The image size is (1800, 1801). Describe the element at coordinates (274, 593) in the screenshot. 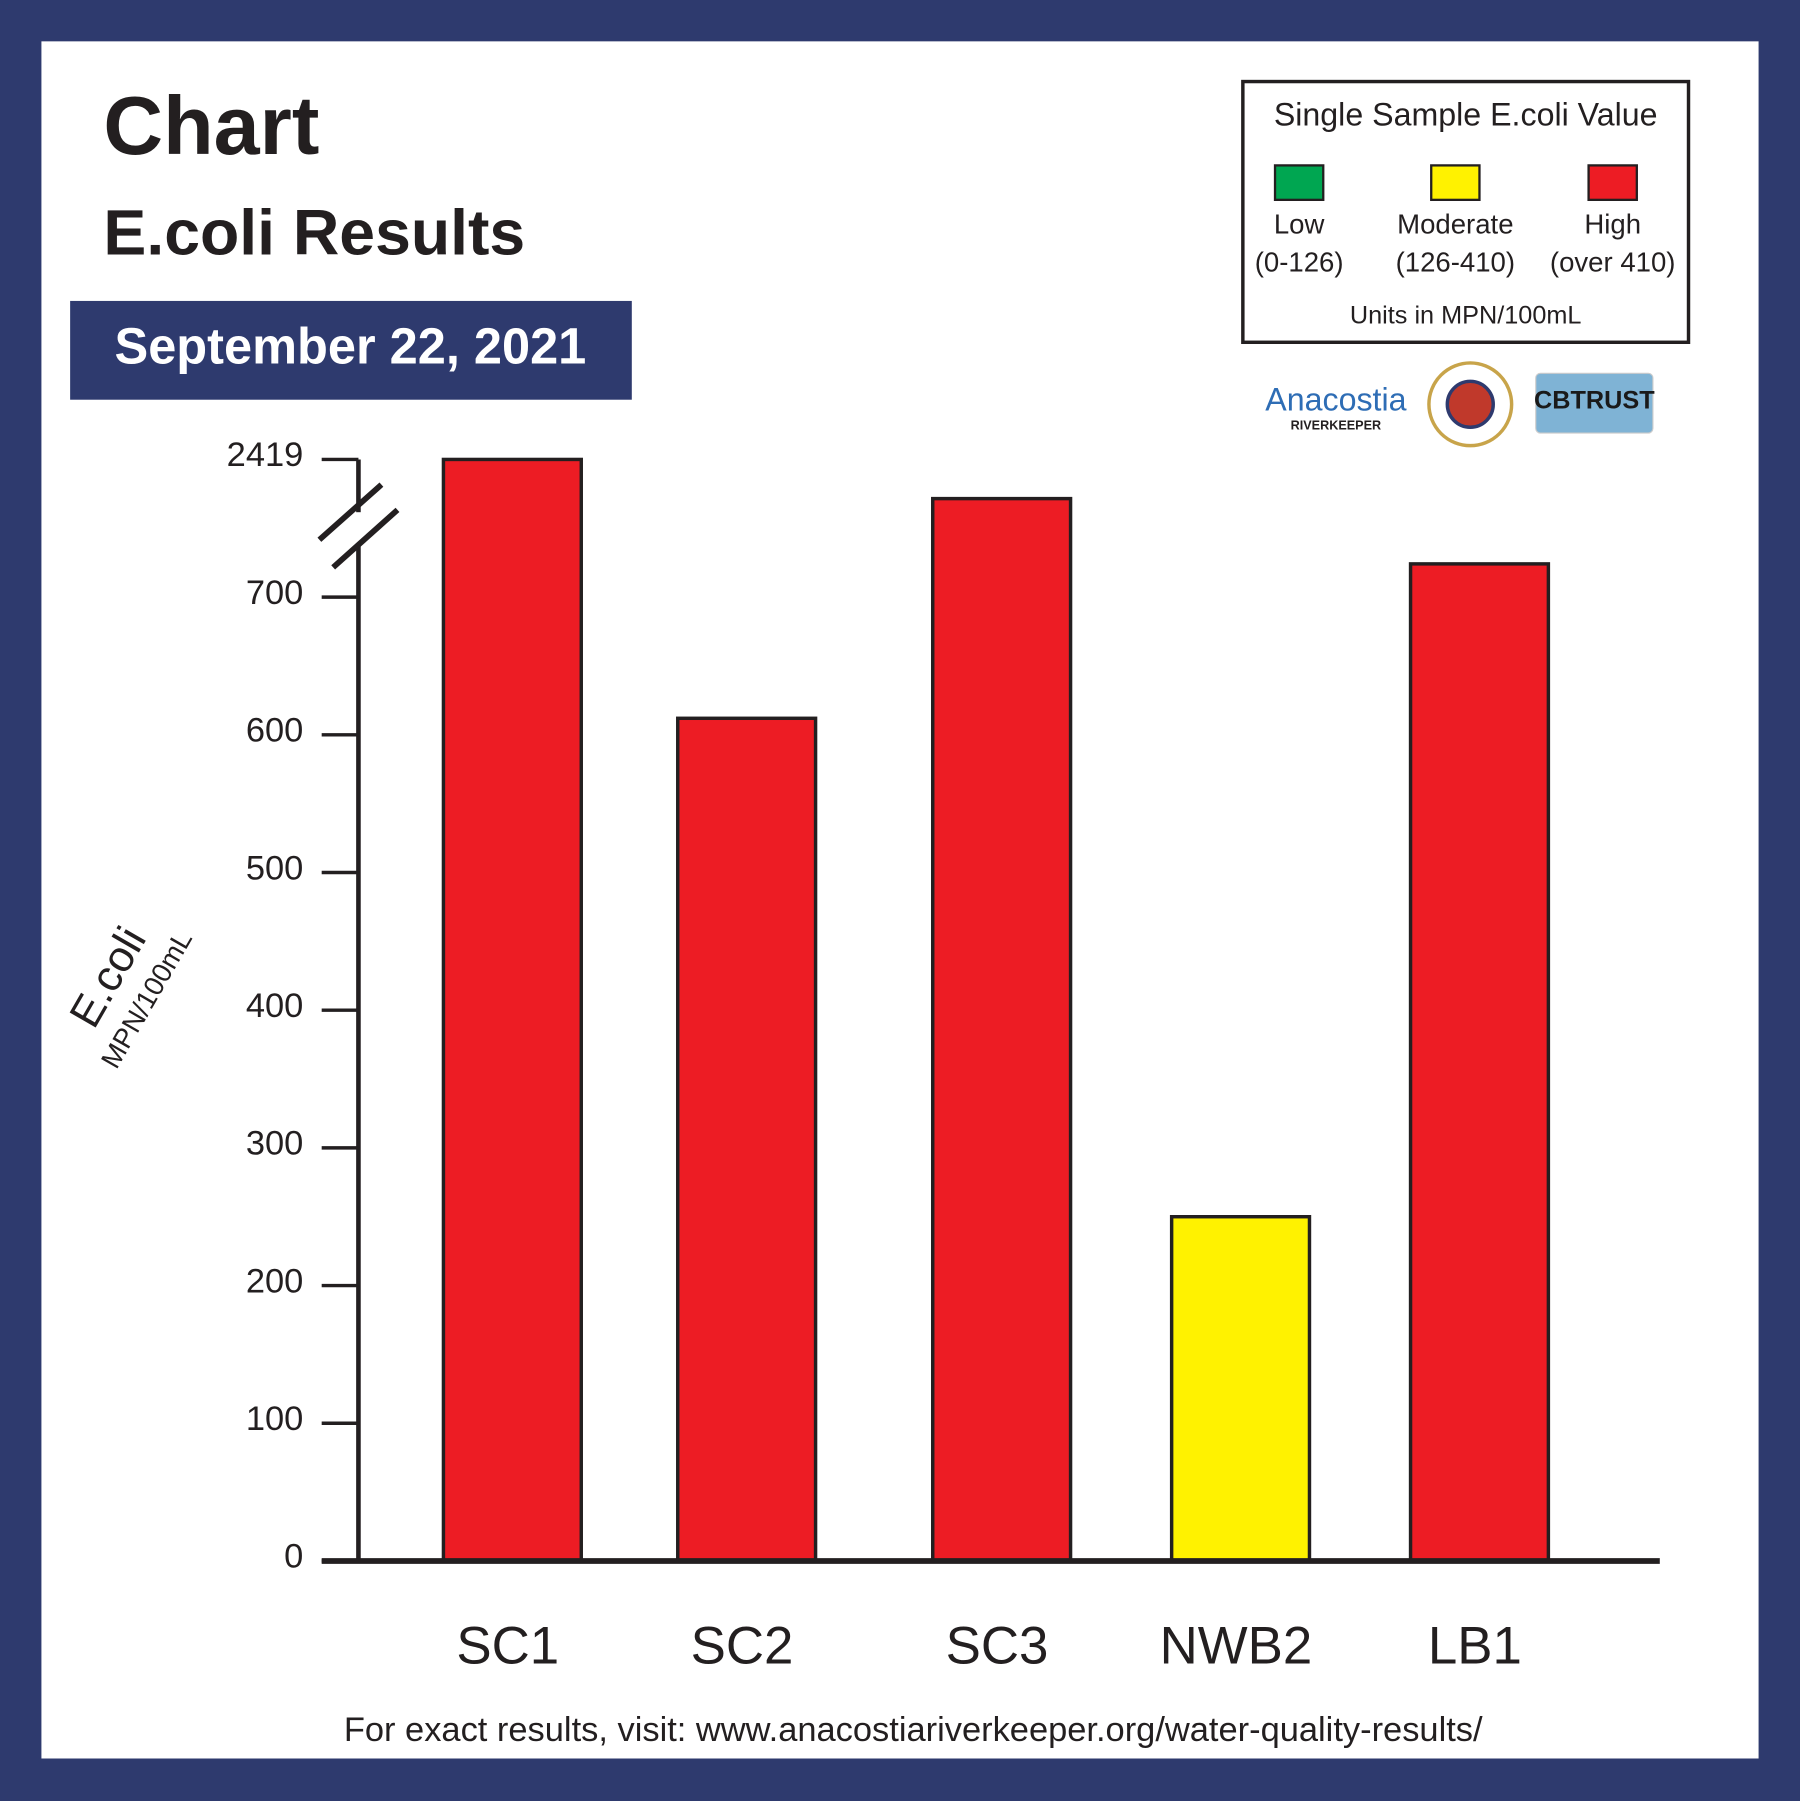

I see `y-tick-label: 700` at that location.